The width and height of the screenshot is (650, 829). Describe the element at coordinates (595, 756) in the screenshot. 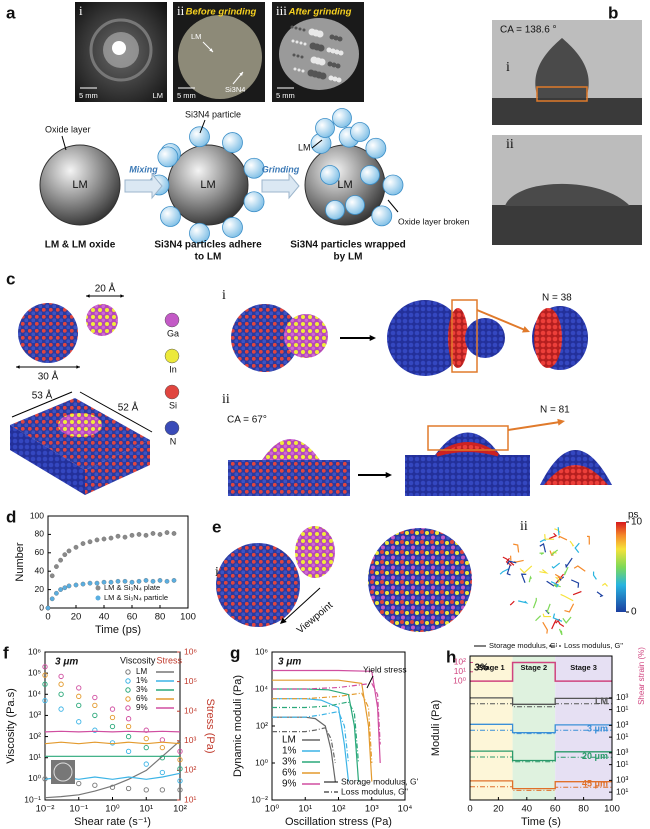

I see `subplot-label: 20 μm` at that location.